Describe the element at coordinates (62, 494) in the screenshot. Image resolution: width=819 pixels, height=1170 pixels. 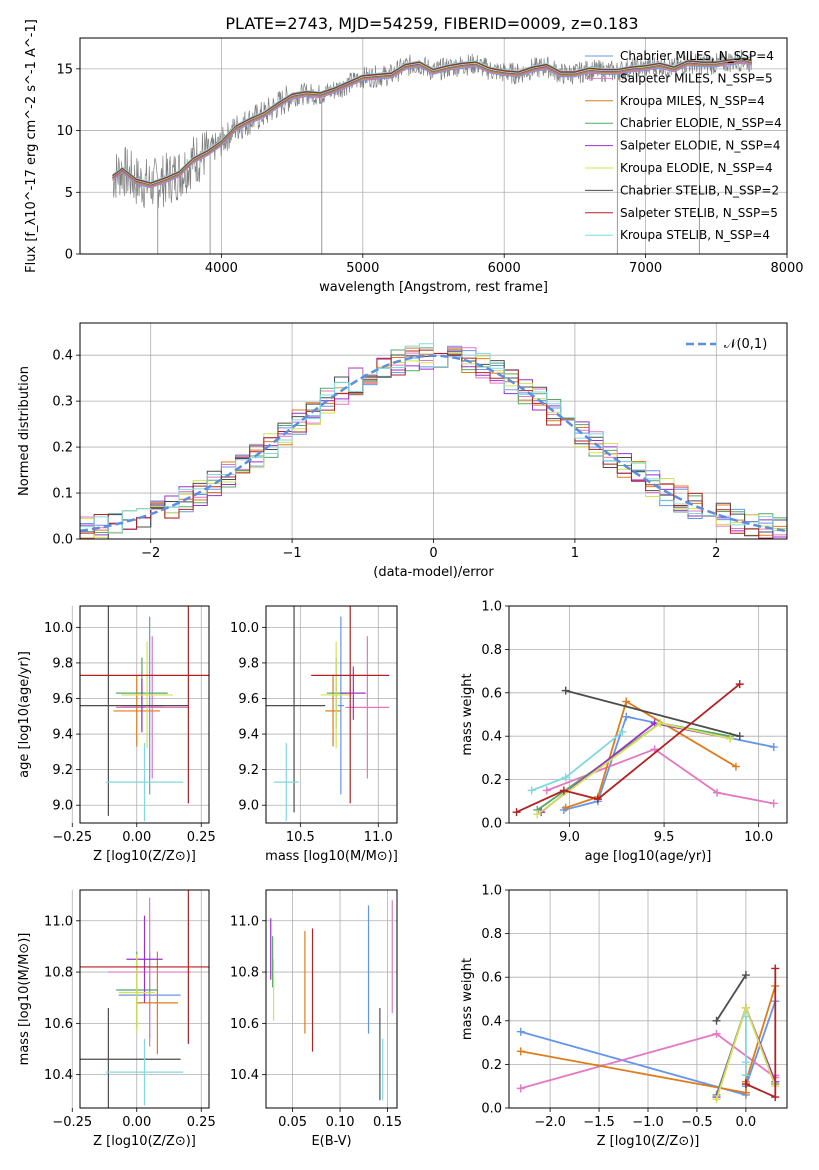
I see `y-tick-label: 0.1` at that location.